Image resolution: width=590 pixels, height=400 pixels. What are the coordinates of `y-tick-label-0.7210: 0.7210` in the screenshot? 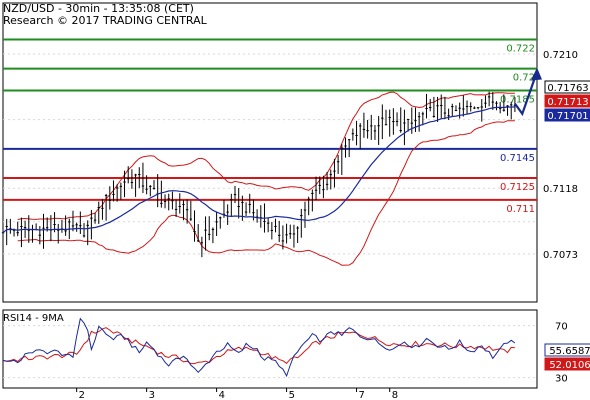 It's located at (560, 55).